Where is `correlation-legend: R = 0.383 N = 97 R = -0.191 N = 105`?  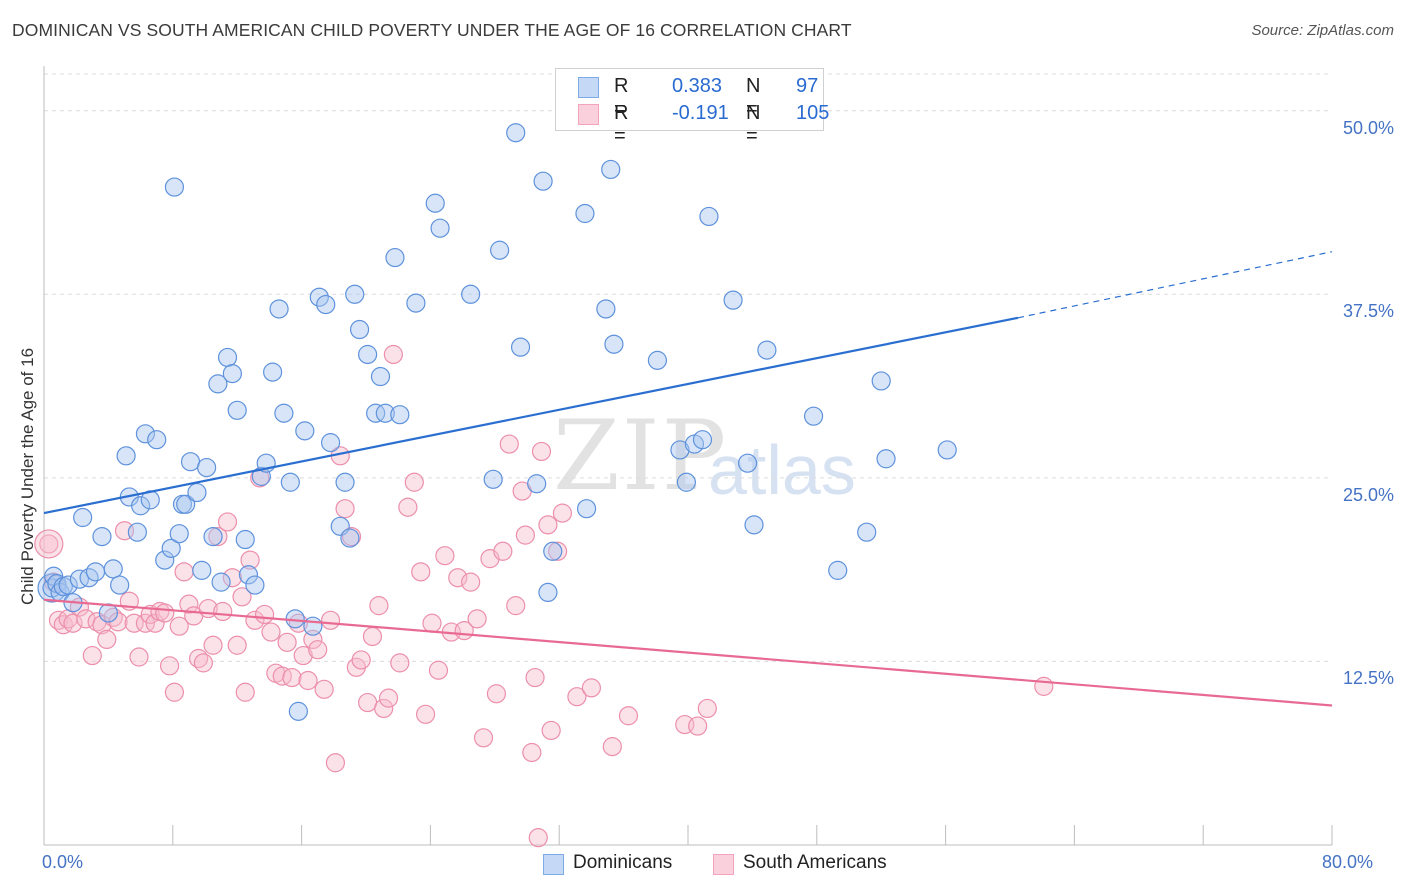
correlation-legend: R = 0.383 N = 97 R = -0.191 N = 105 is located at coordinates (692, 107).